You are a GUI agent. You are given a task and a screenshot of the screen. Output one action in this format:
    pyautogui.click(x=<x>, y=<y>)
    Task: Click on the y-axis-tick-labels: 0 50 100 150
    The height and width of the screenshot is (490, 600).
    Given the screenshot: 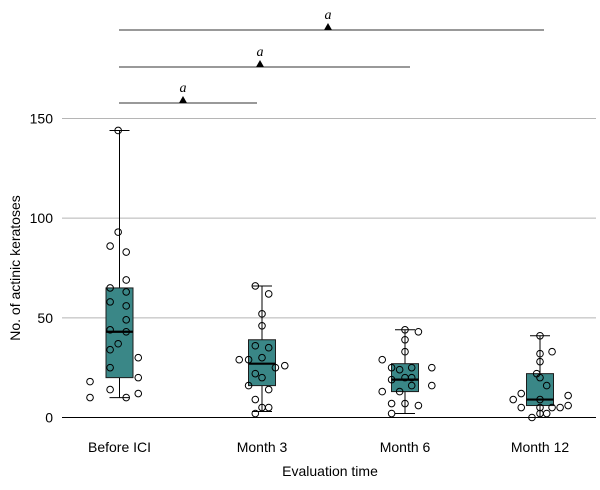 What is the action you would take?
    pyautogui.click(x=42, y=268)
    